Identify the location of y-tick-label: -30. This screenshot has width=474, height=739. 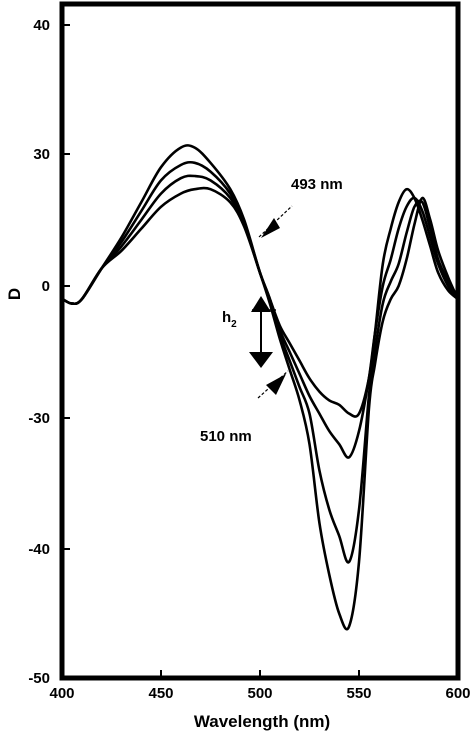
(39, 418).